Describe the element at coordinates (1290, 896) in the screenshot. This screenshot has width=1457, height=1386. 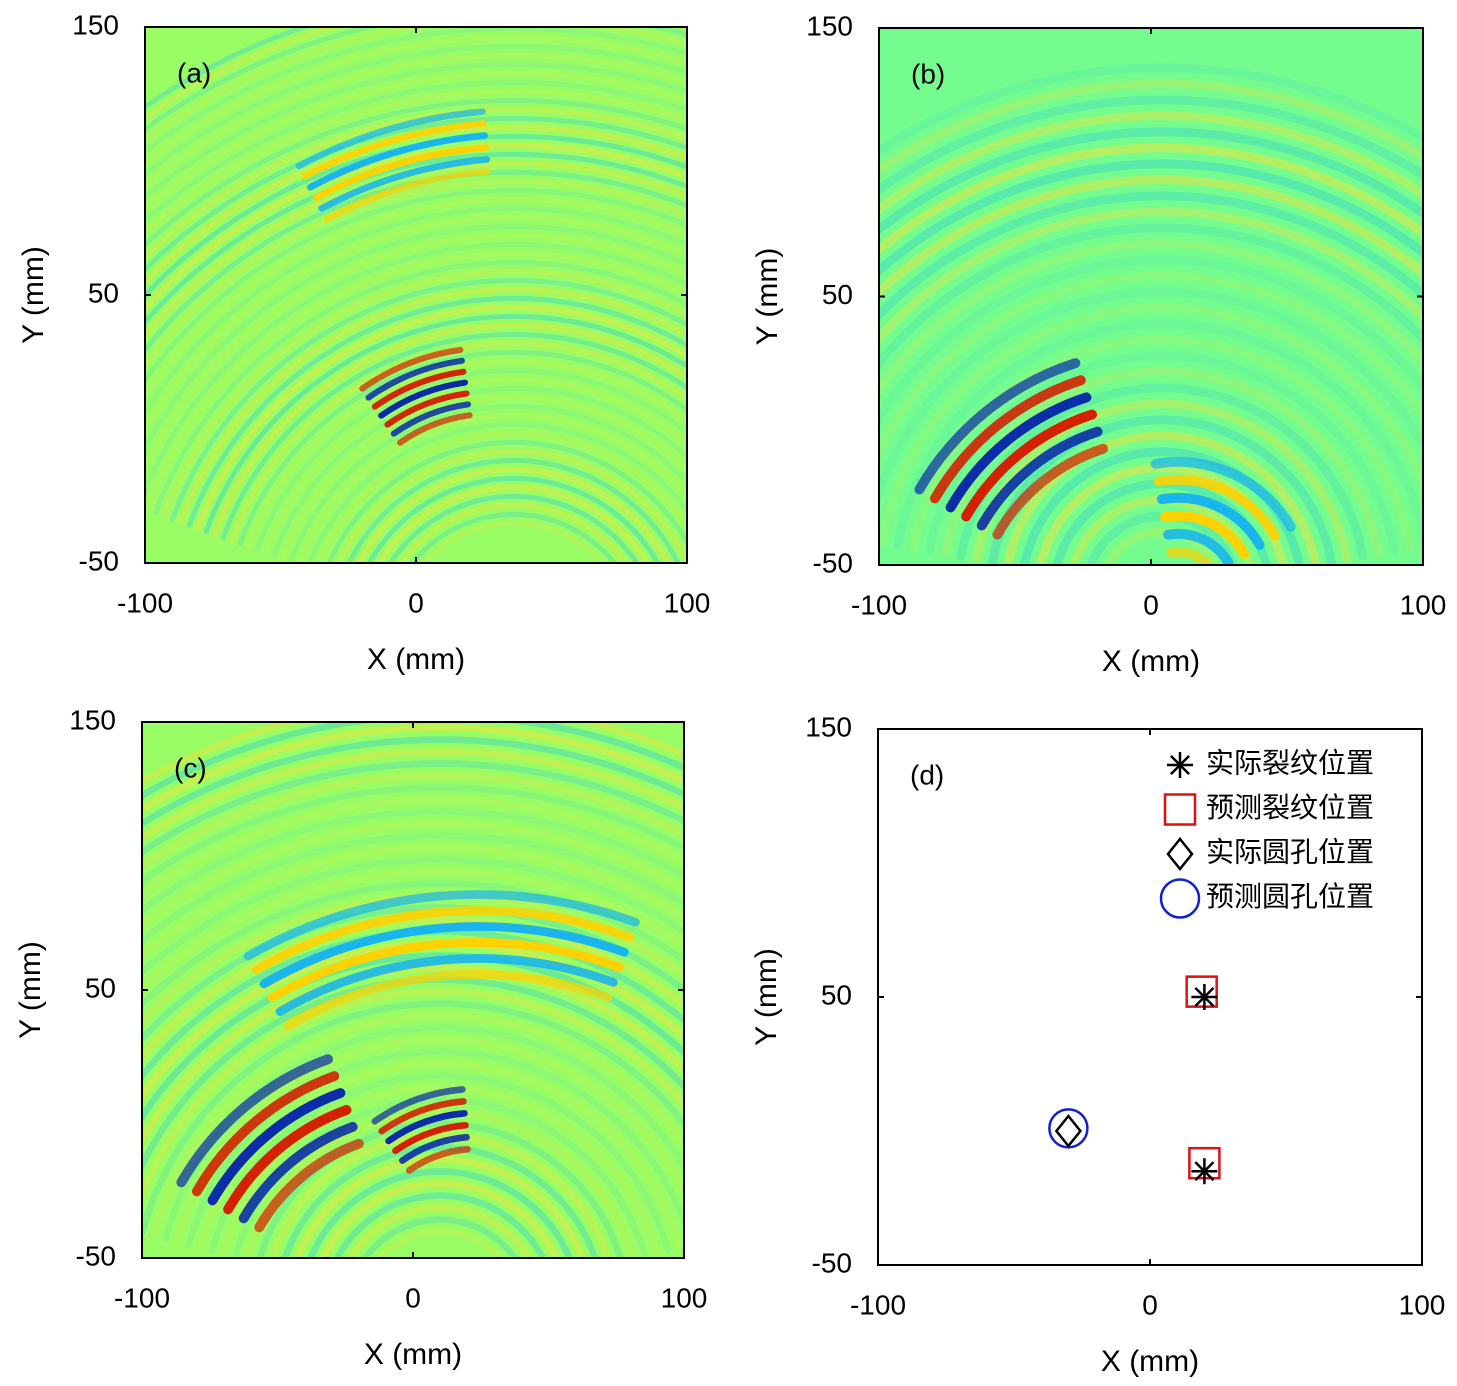
I see `legend-text: 预测圆孔位置` at that location.